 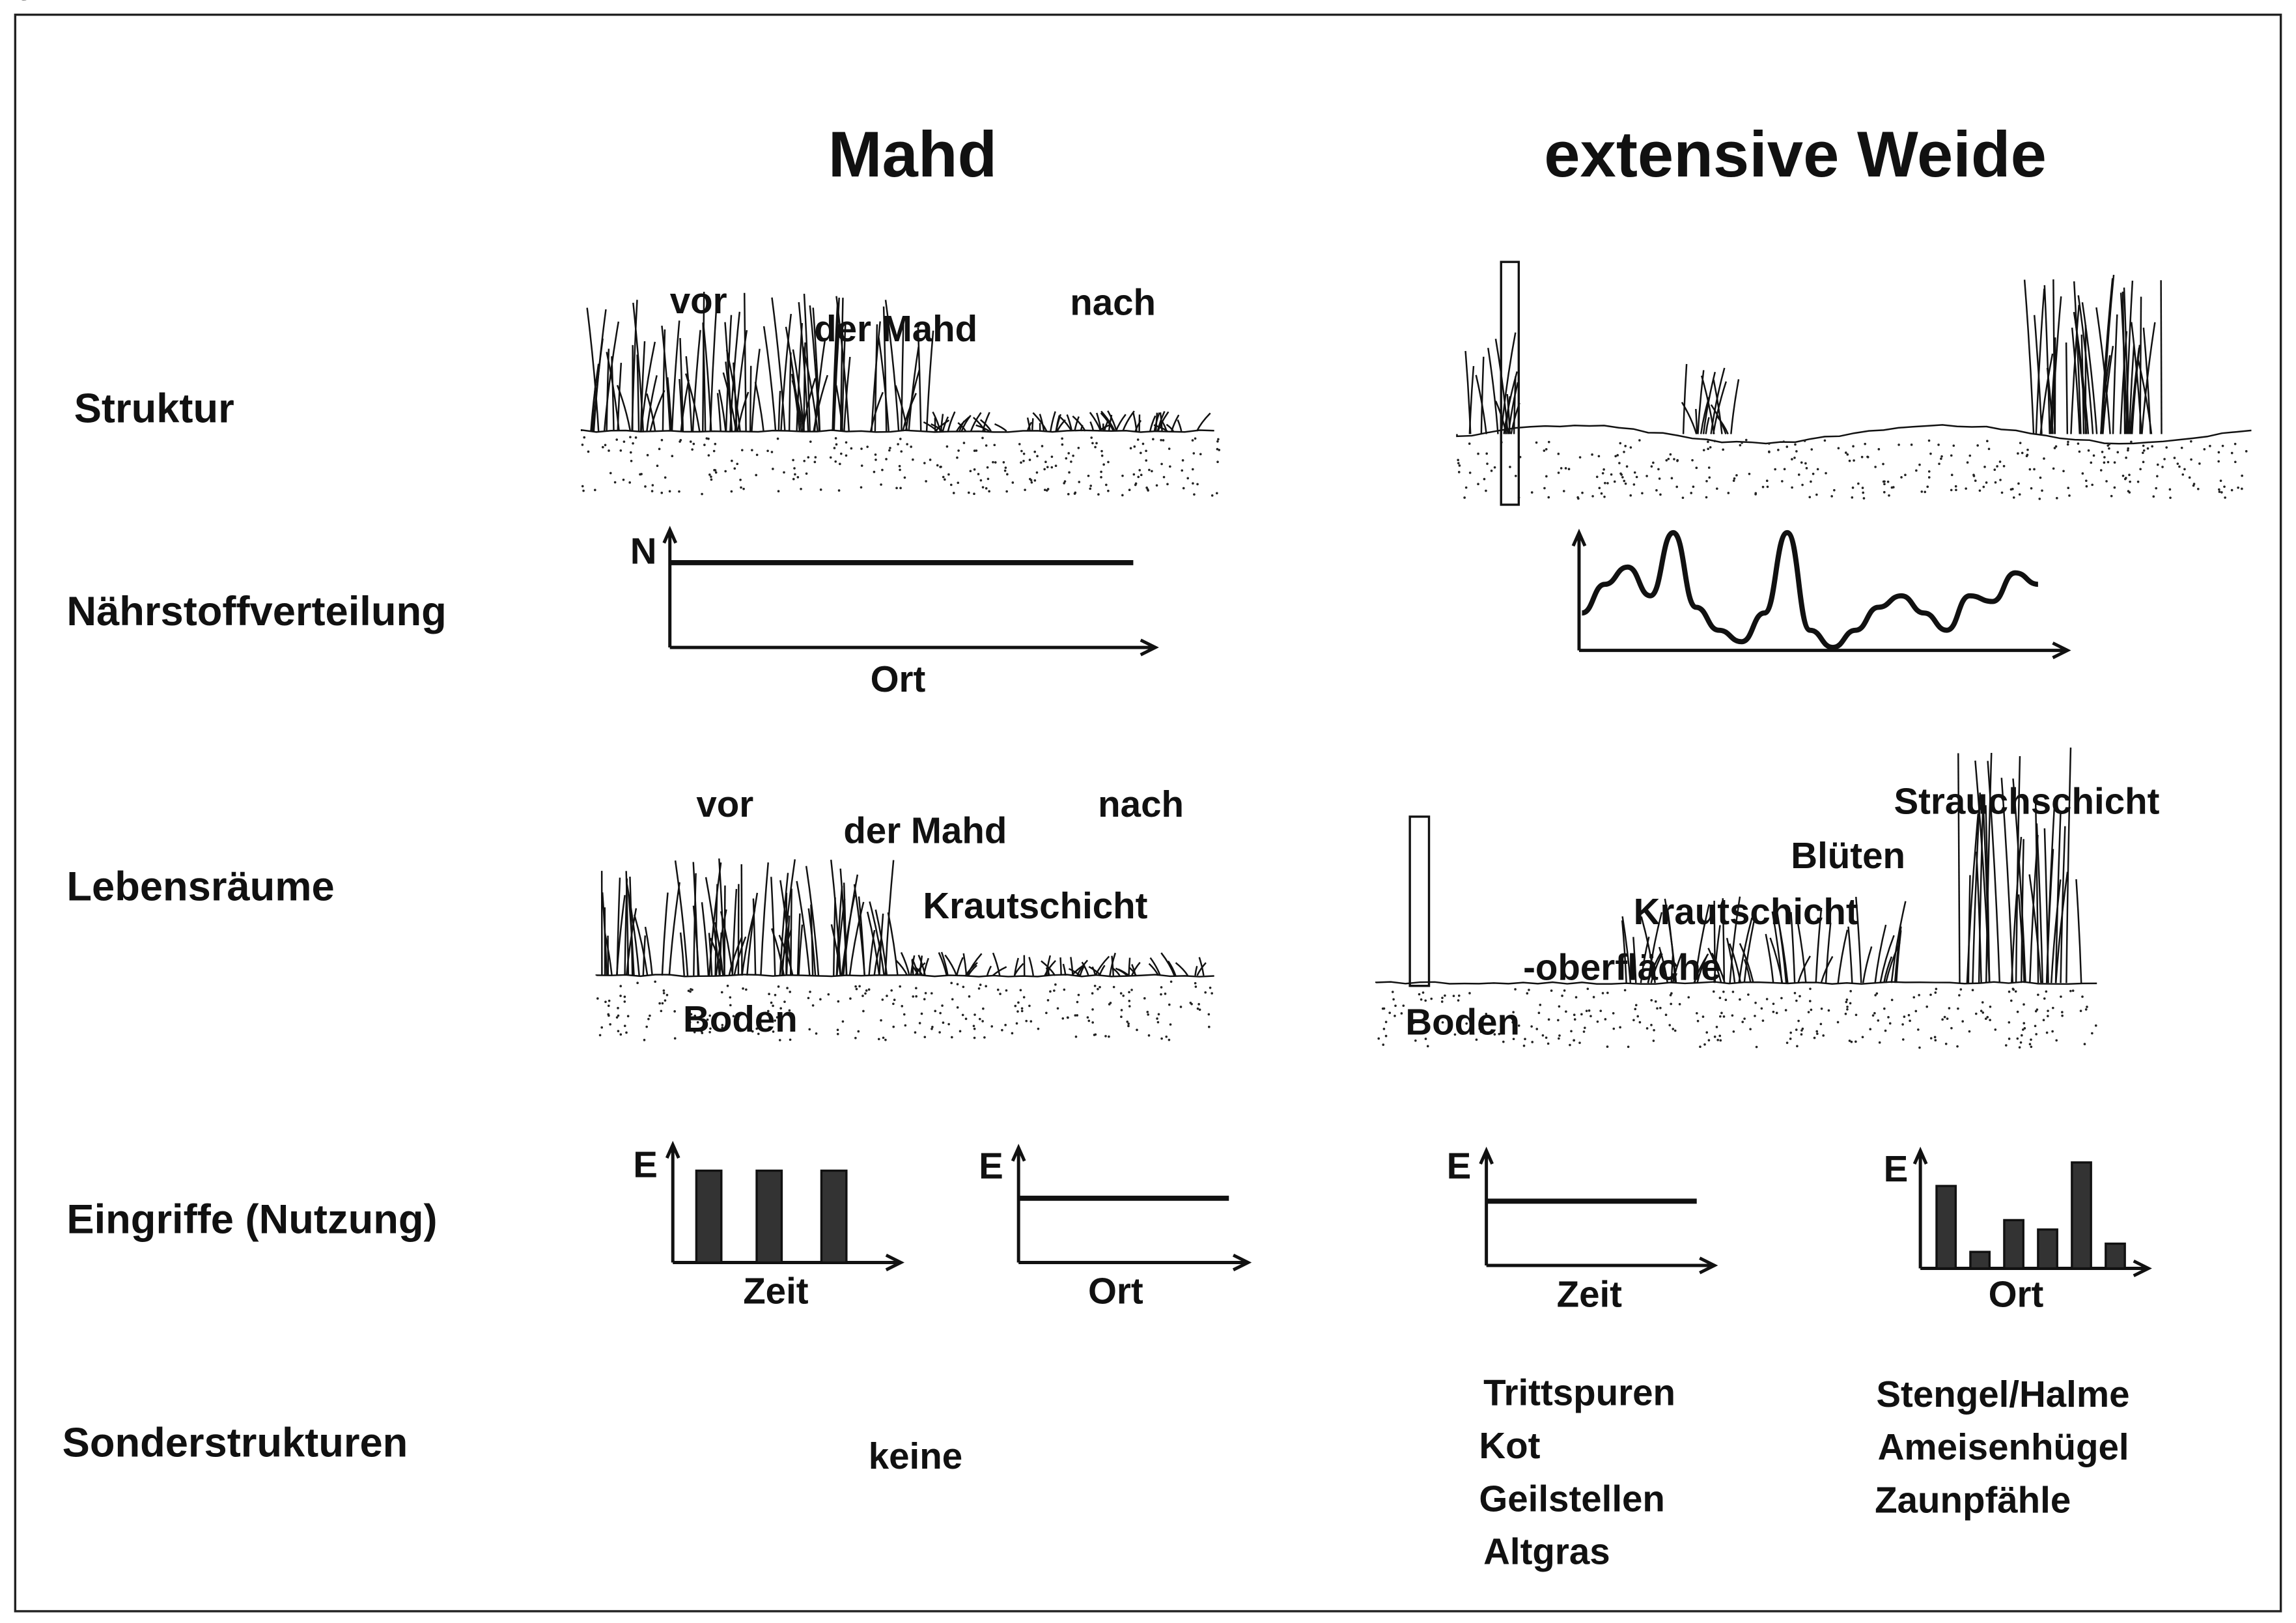 What do you see at coordinates (1897, 1168) in the screenshot?
I see `y-axis-label: E` at bounding box center [1897, 1168].